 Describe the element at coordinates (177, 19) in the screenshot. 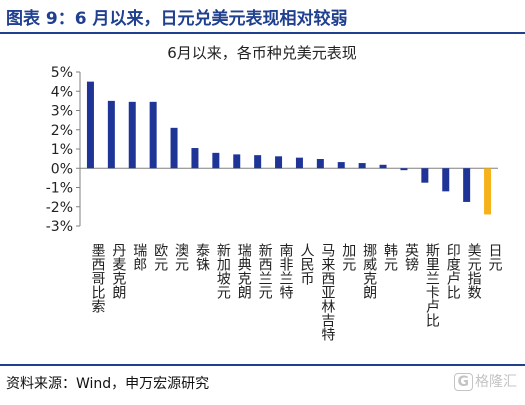

I see `figure-title: 图表 9：6 月以来，日元兑美元表现相对较弱` at that location.